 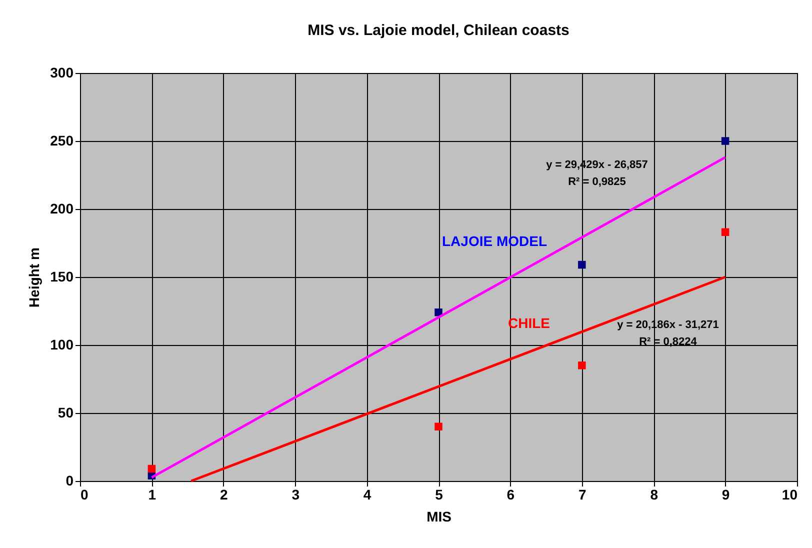 What do you see at coordinates (582, 494) in the screenshot?
I see `x-tick-label: 7` at bounding box center [582, 494].